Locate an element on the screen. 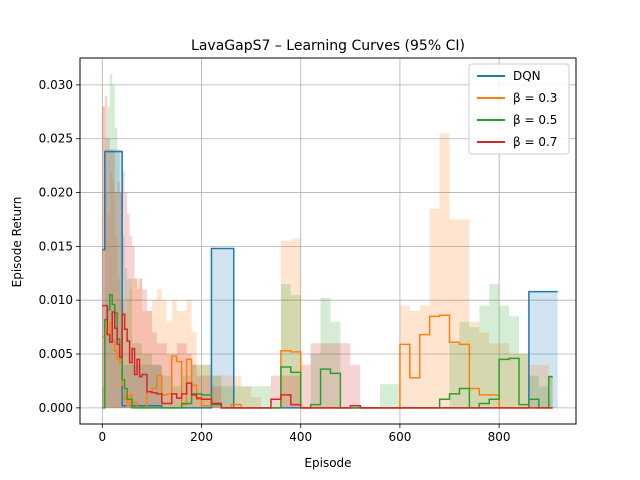 This screenshot has height=480, width=640. x-tick-label-2: 400 is located at coordinates (300, 437).